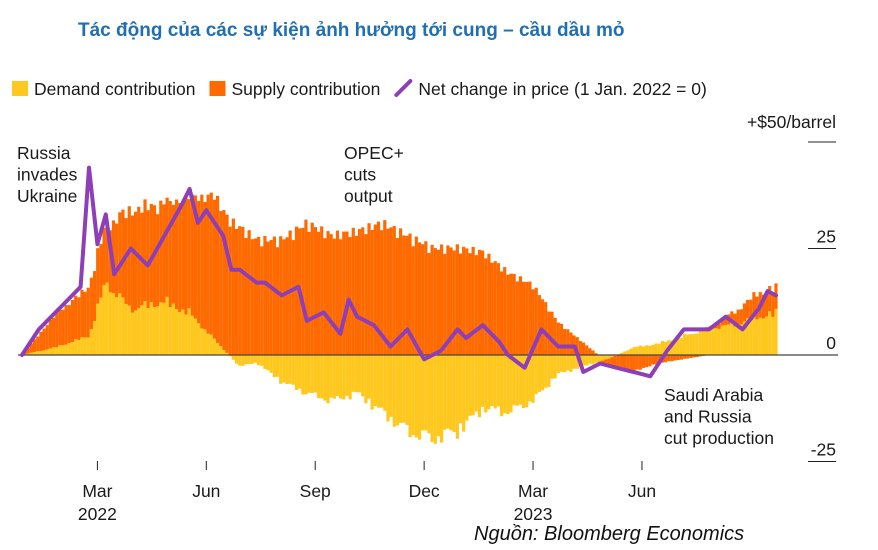 The image size is (878, 550). I want to click on annotation-3-line-3: cut production, so click(719, 438).